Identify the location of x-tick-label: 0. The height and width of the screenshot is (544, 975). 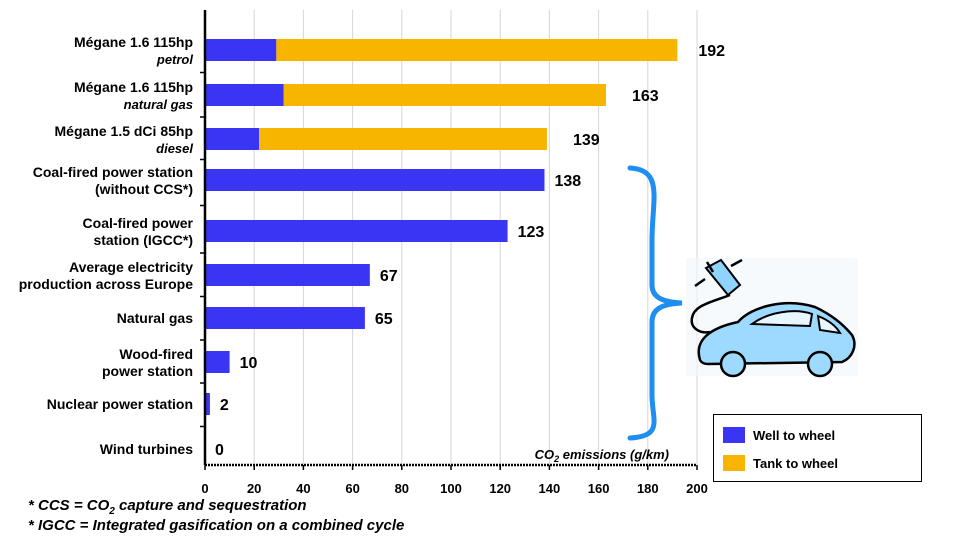
(204, 488).